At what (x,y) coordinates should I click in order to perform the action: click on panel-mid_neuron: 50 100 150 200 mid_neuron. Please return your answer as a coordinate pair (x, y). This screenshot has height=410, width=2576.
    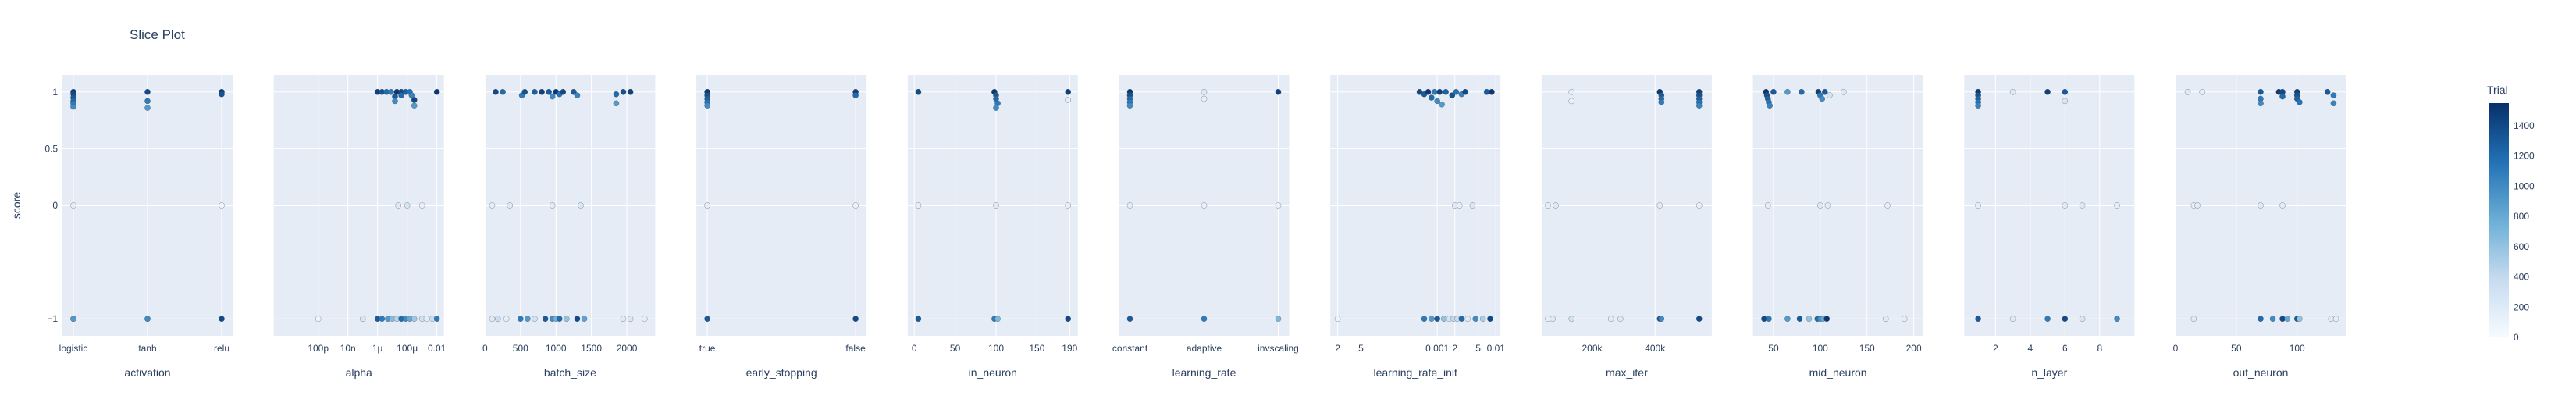
    Looking at the image, I should click on (1837, 227).